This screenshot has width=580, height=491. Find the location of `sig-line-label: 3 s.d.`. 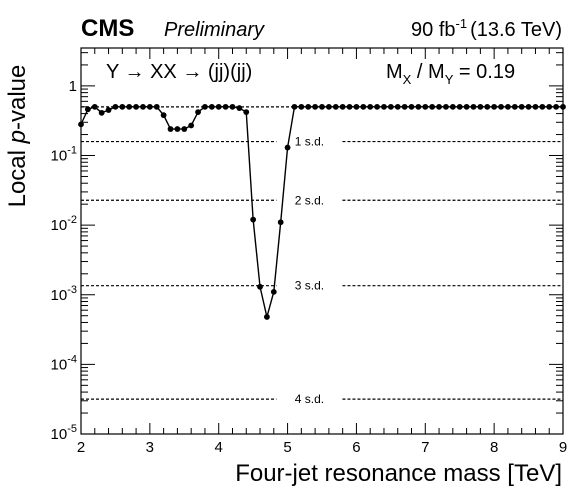

sig-line-label: 3 s.d. is located at coordinates (309, 286).